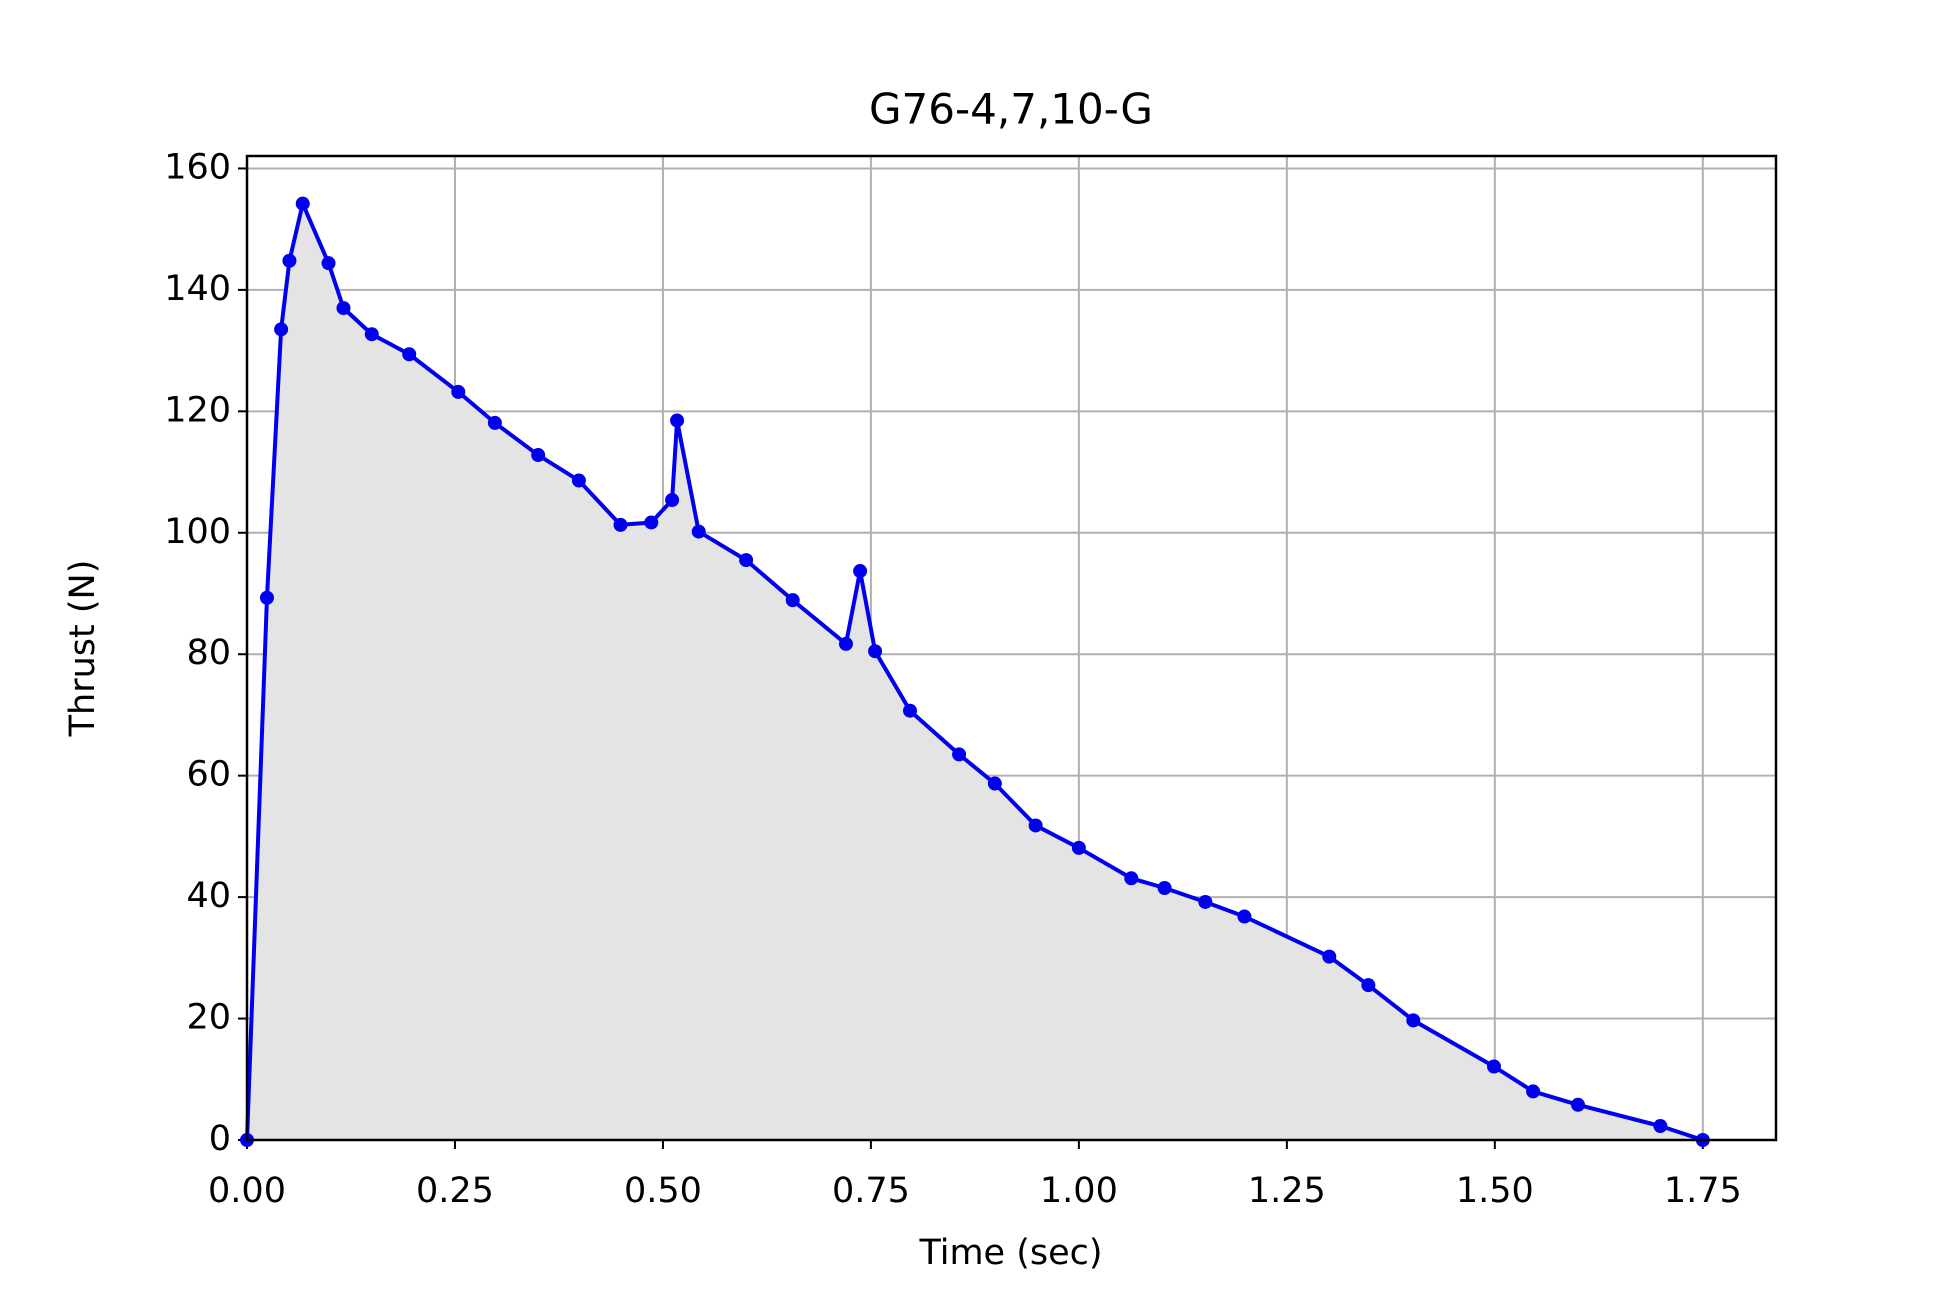 The width and height of the screenshot is (1946, 1297). I want to click on x-tick-label: 0.25, so click(455, 1191).